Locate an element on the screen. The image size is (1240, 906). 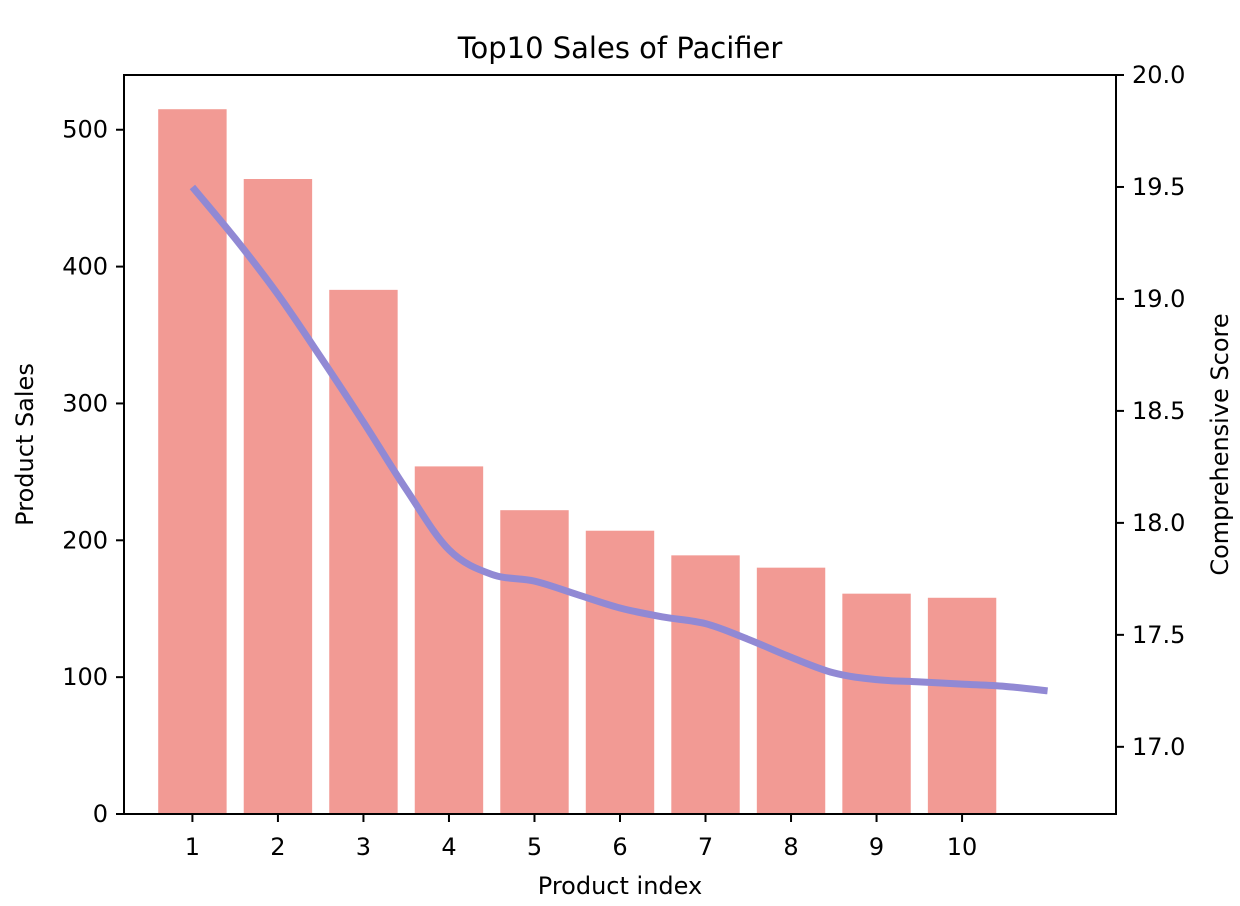
y-tick-label: 200 is located at coordinates (85, 540).